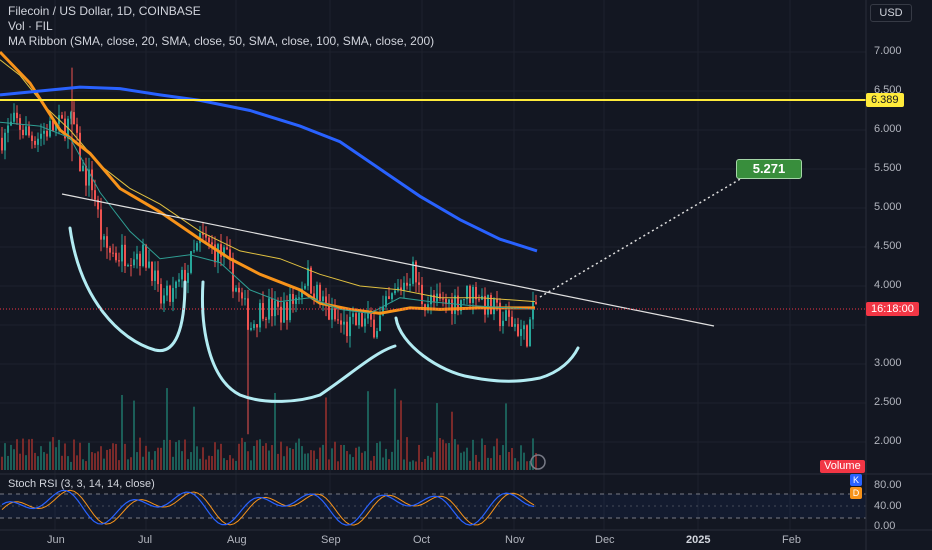 The width and height of the screenshot is (932, 550). What do you see at coordinates (769, 169) in the screenshot?
I see `target-price-label: 5.271` at bounding box center [769, 169].